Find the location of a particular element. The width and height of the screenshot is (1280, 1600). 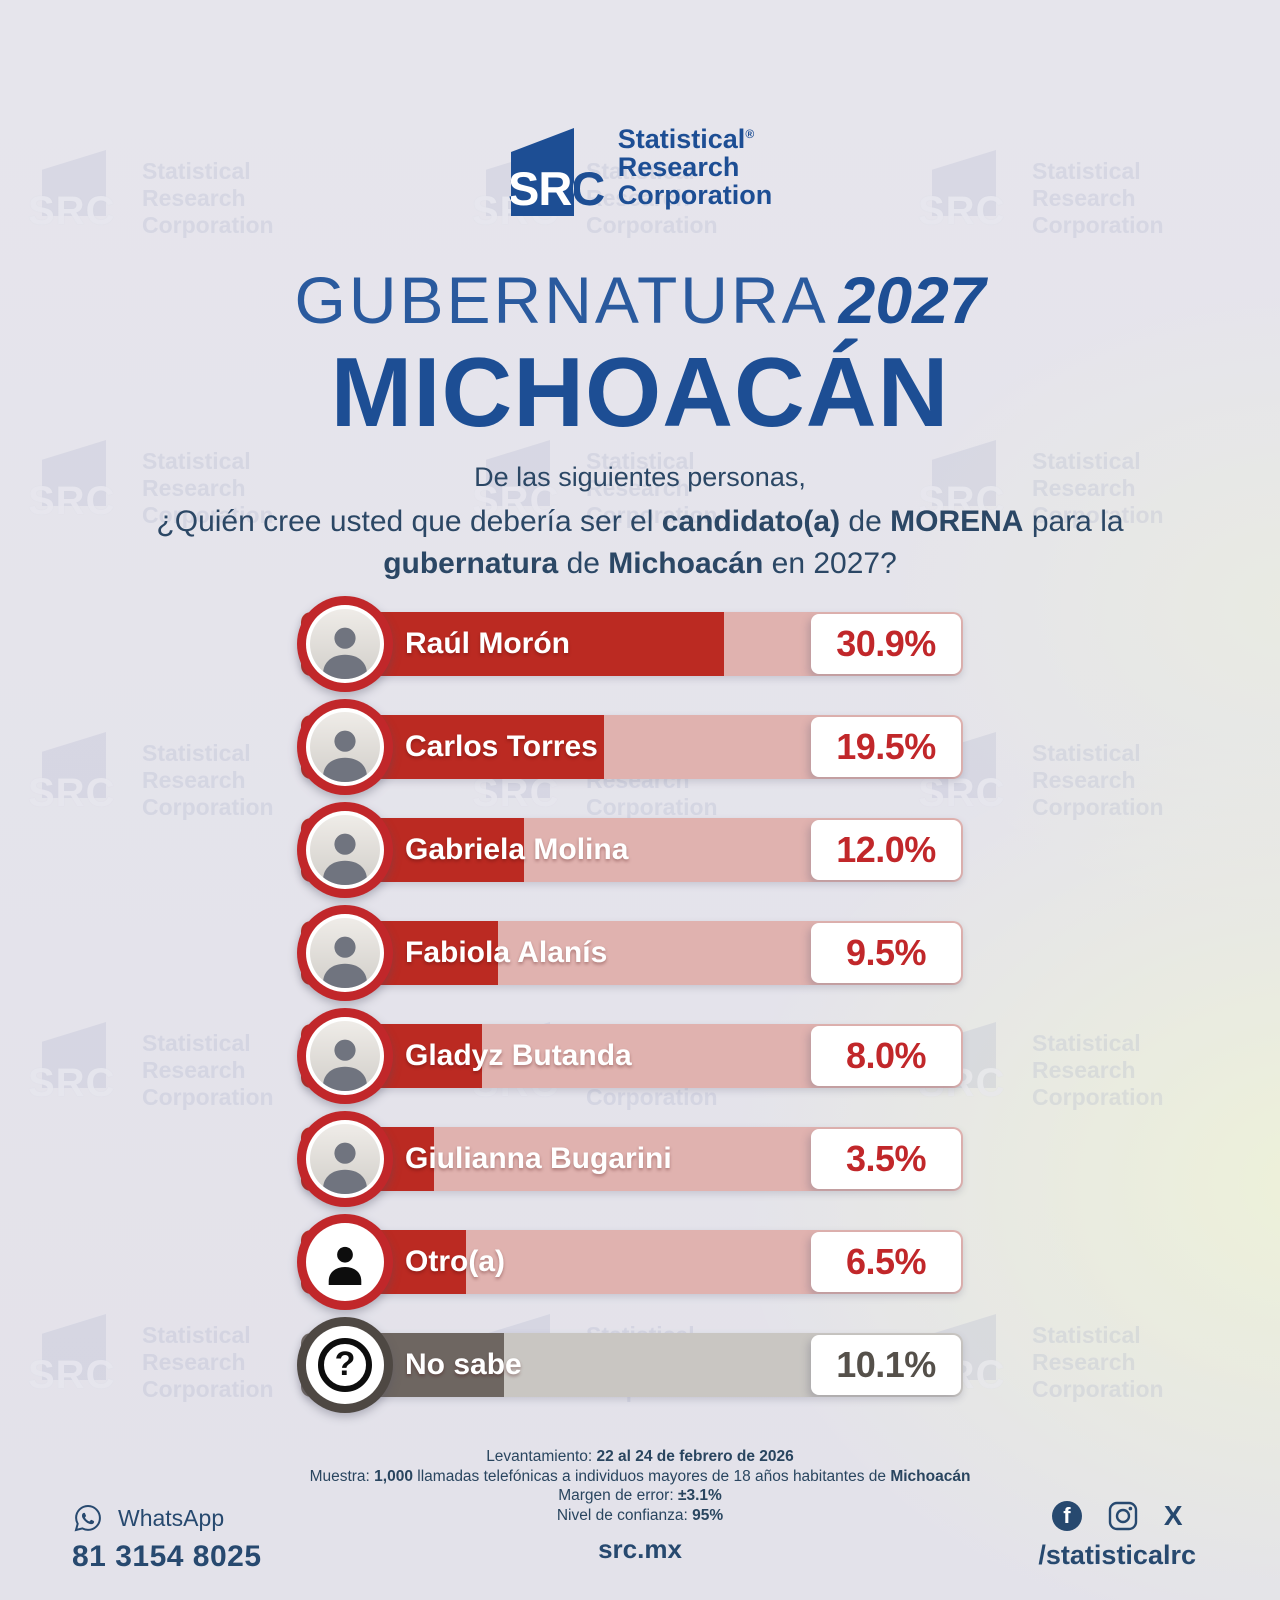

candidate-name: No sabe is located at coordinates (463, 1364).